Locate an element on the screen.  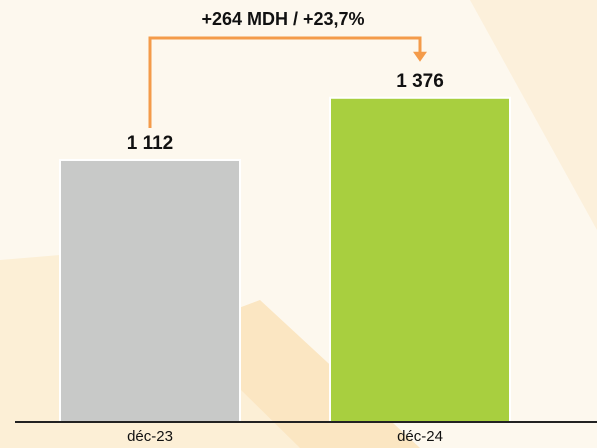
x-tick-label: déc-23 is located at coordinates (150, 436).